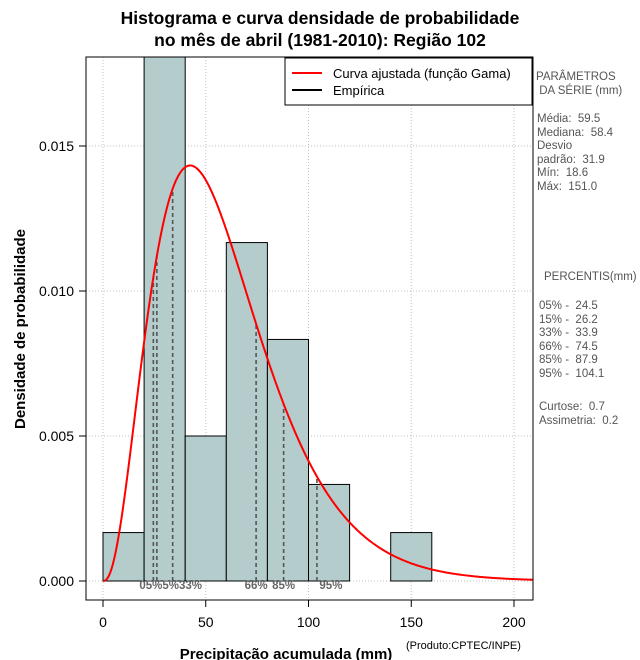 Image resolution: width=640 pixels, height=660 pixels. Describe the element at coordinates (590, 277) in the screenshot. I see `percentis-title: PERCENTIS(mm)` at that location.